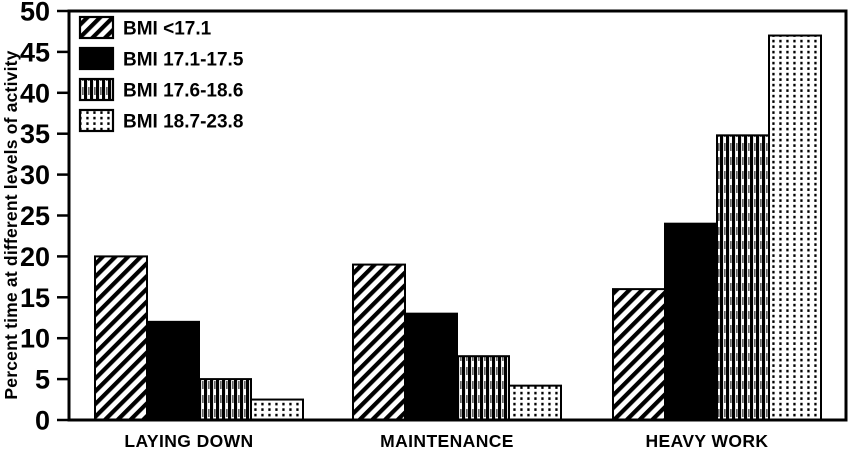 The image size is (852, 456). I want to click on y-tick-label: 50, so click(35, 13).